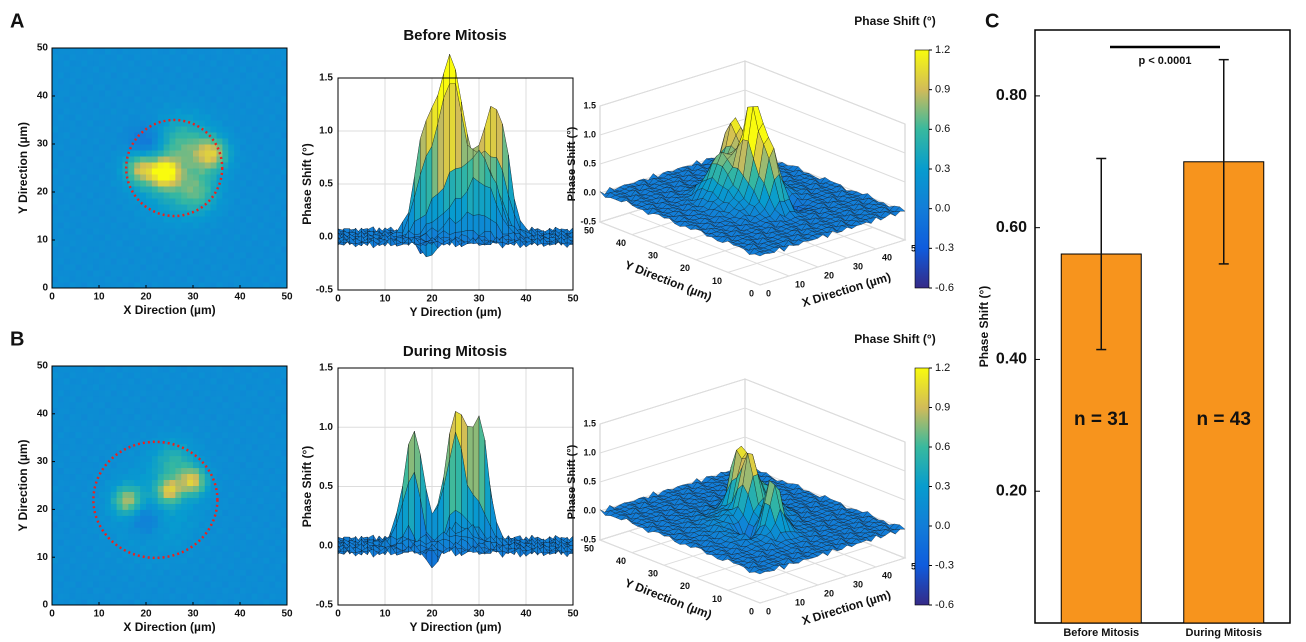 The width and height of the screenshot is (1306, 642). Describe the element at coordinates (887, 257) in the screenshot. I see `x-tick-label: 40` at that location.